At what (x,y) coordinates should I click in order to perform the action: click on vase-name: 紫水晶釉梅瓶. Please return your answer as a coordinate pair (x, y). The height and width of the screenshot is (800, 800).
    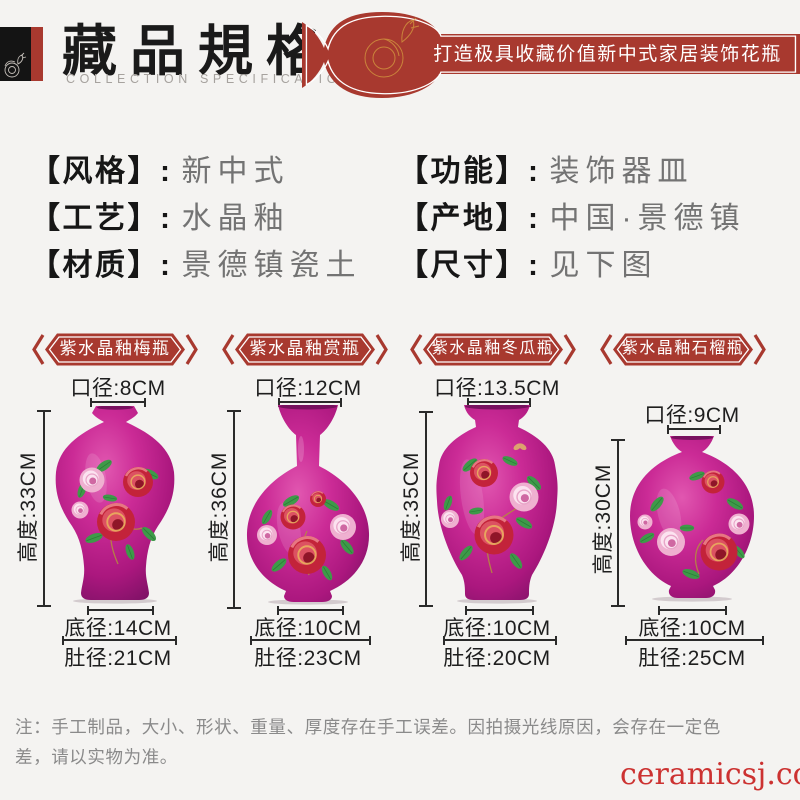
    Looking at the image, I should click on (115, 348).